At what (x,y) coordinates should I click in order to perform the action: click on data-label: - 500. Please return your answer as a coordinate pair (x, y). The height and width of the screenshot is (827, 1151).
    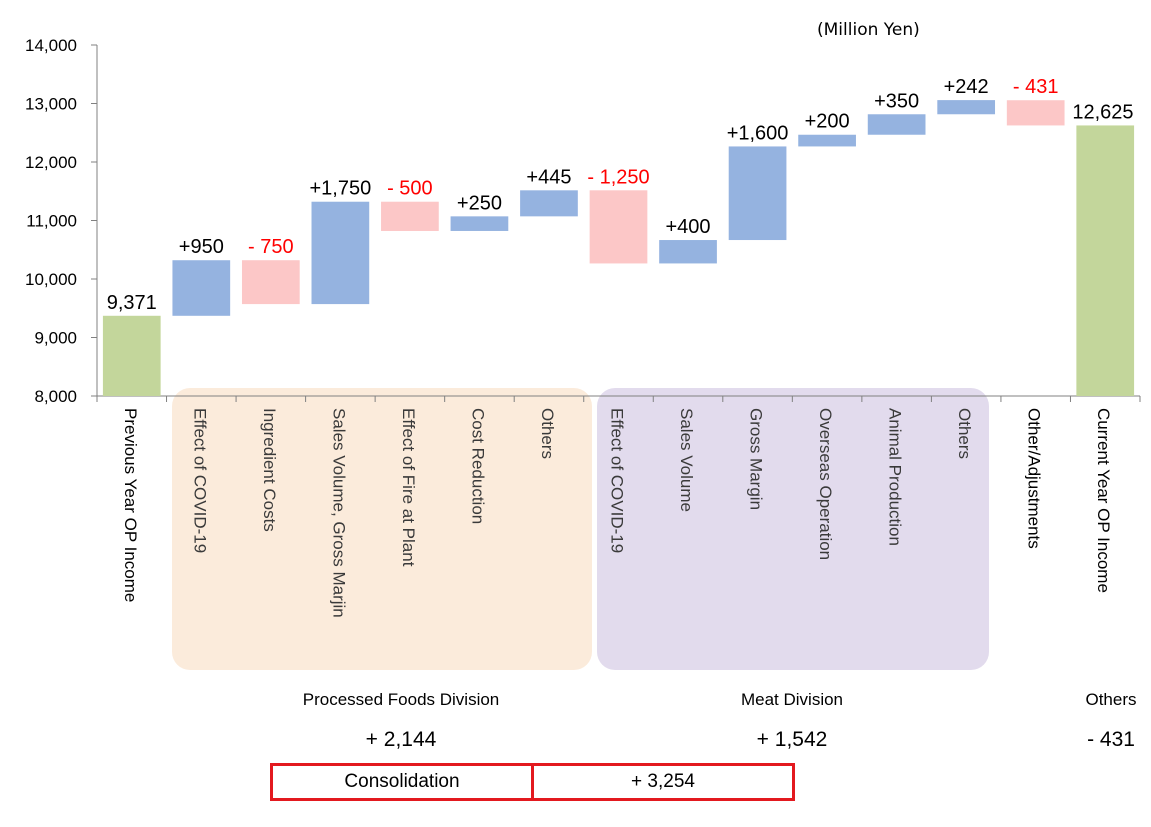
    Looking at the image, I should click on (410, 189).